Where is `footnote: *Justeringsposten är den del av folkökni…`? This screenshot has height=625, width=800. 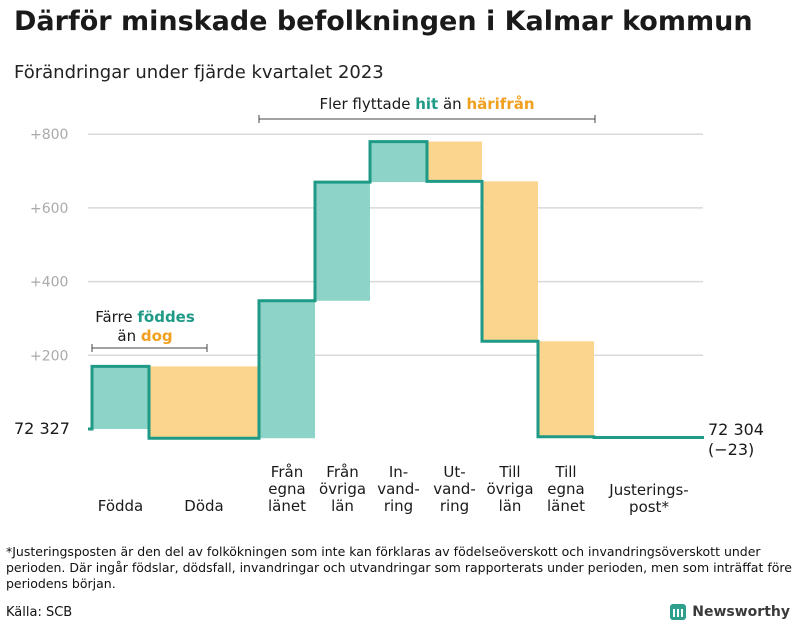
footnote: *Justeringsposten är den del av folkökni… is located at coordinates (399, 567).